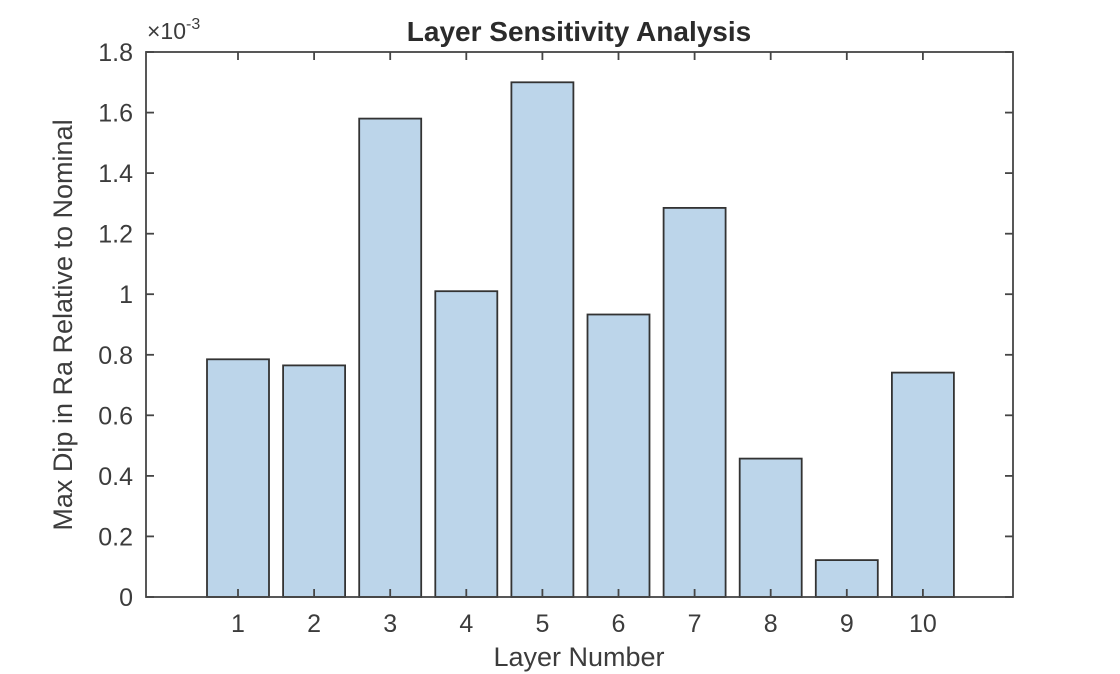  What do you see at coordinates (238, 624) in the screenshot?
I see `x-tick-label: 1` at bounding box center [238, 624].